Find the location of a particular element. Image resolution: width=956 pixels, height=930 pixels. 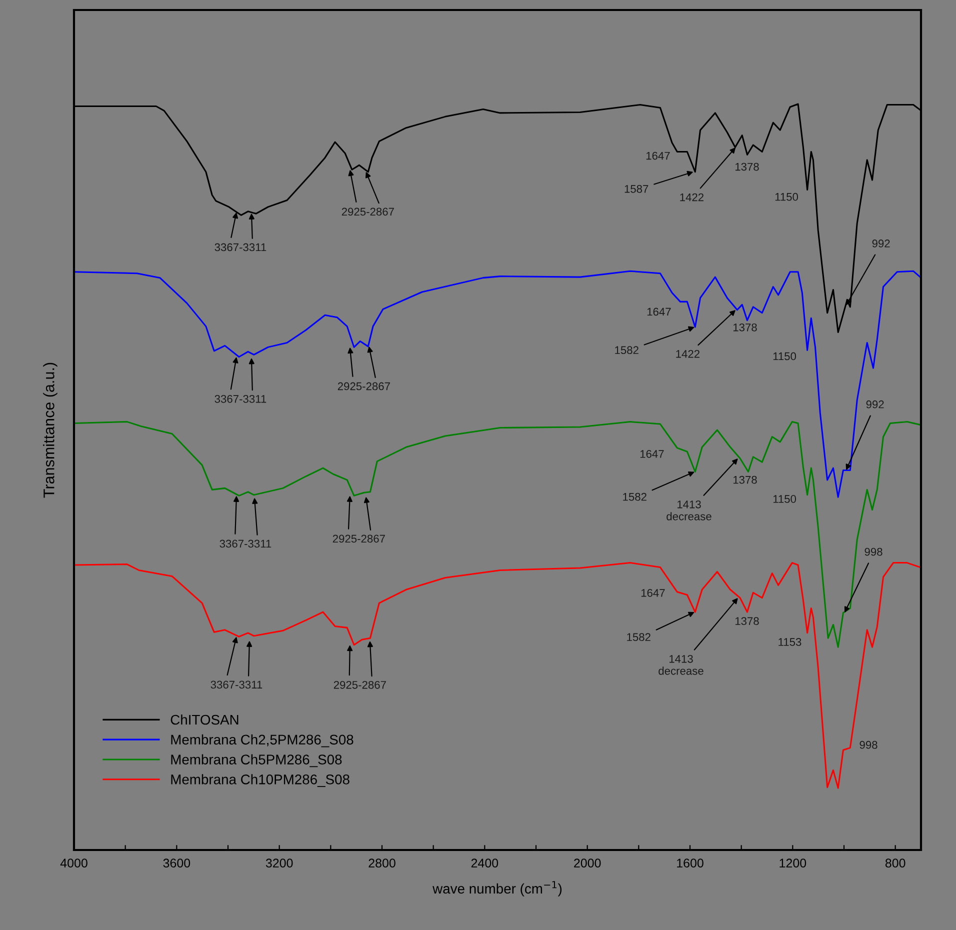

x-tick-label: 800 is located at coordinates (895, 863).